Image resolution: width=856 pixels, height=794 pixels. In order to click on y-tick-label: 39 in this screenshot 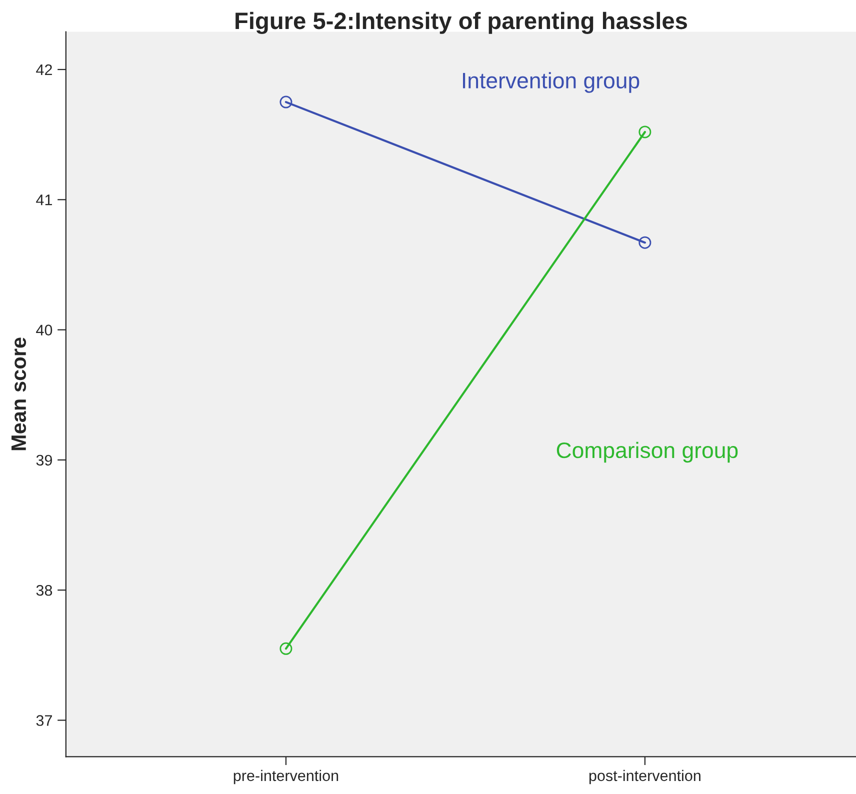, I will do `click(44, 460)`.